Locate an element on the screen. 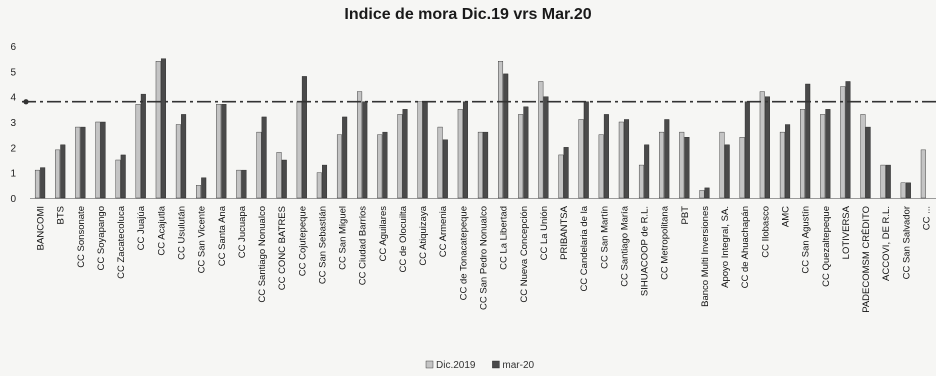  category-label: CC de Olocuilta is located at coordinates (403, 238).